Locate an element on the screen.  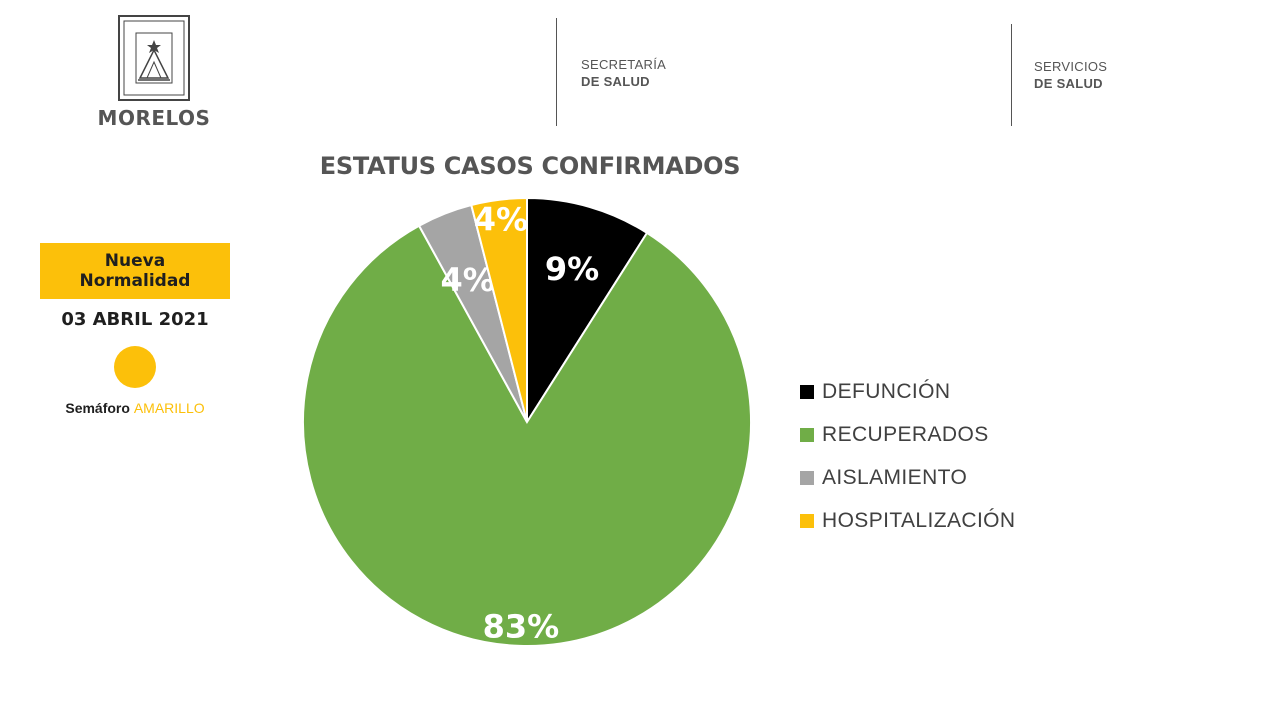
legend-item: DEFUNCIÓN is located at coordinates (907, 391).